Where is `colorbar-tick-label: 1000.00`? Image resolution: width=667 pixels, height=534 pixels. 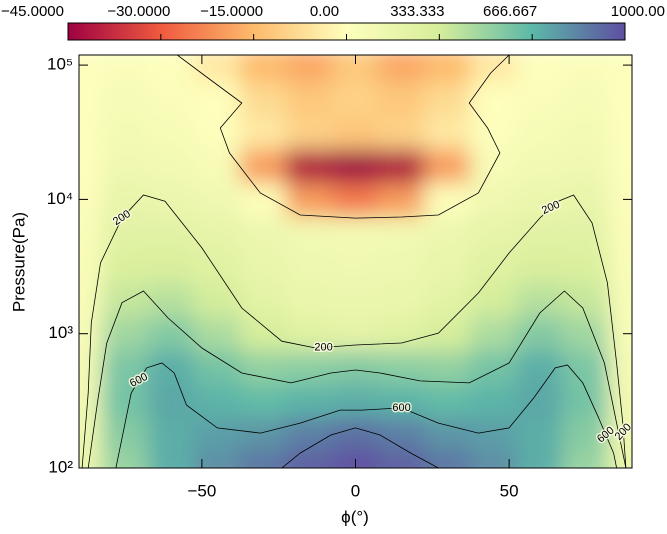
colorbar-tick-label: 1000.00 is located at coordinates (638, 11).